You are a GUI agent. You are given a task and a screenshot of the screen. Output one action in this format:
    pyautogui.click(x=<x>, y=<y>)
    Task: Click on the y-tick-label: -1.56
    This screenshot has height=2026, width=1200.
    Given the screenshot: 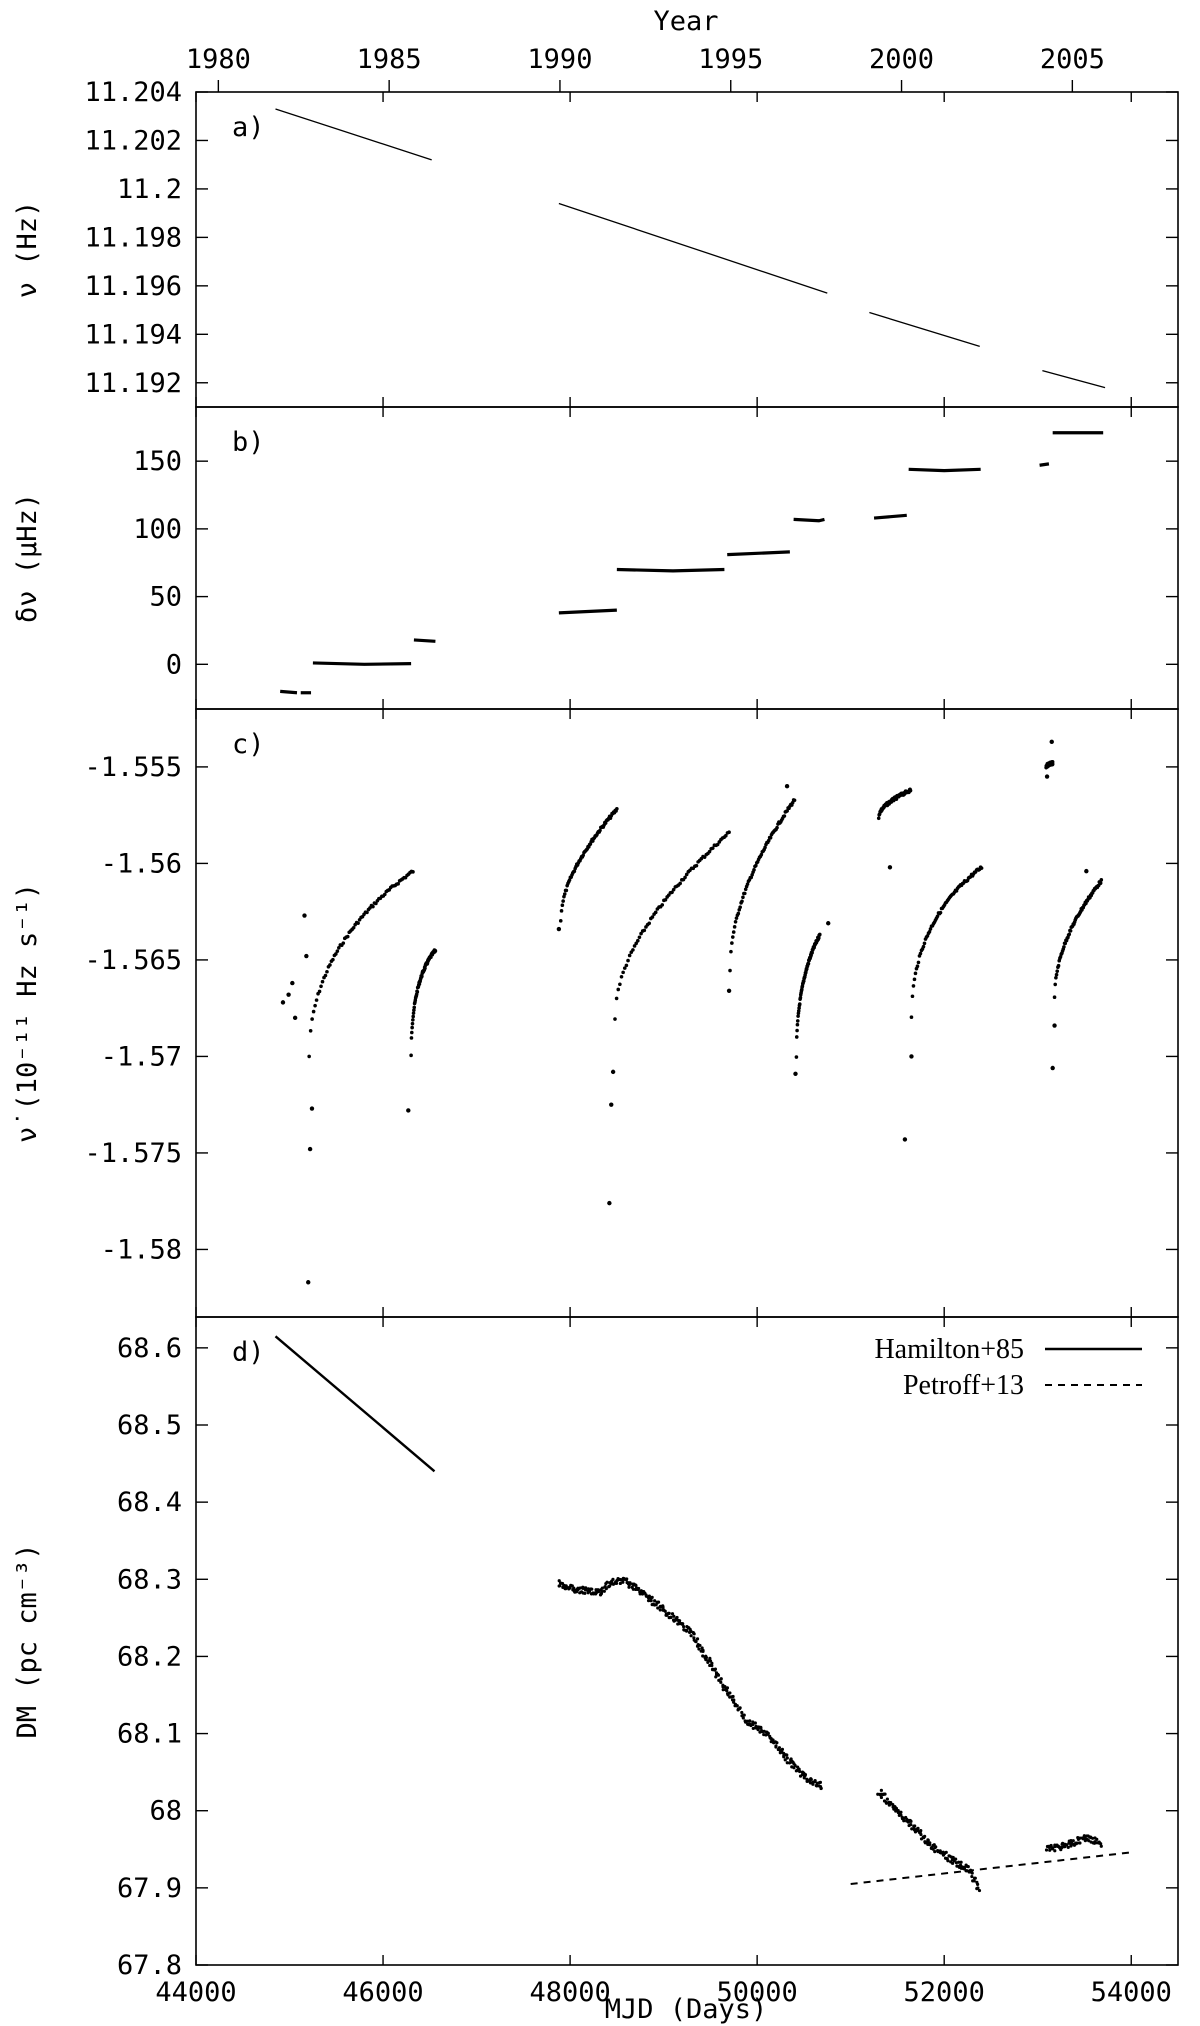 What is the action you would take?
    pyautogui.click(x=141, y=863)
    